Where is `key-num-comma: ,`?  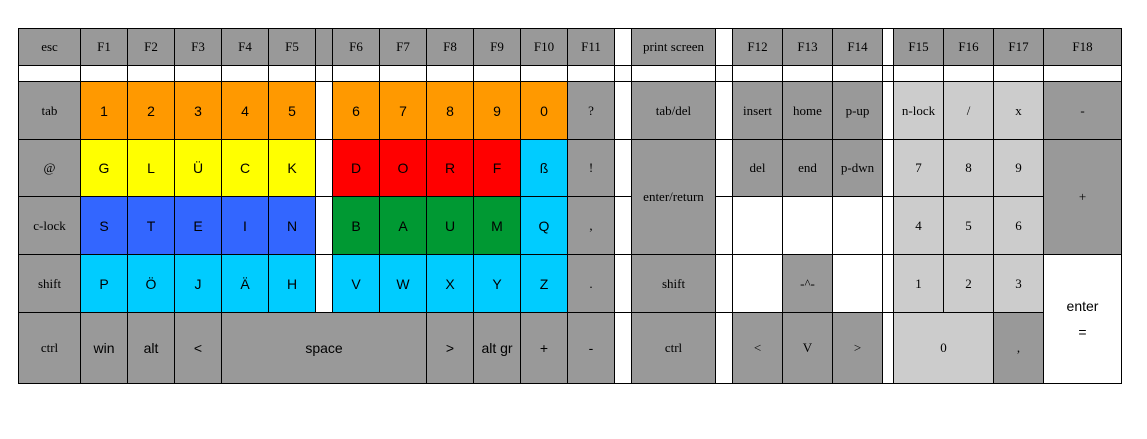
key-num-comma: , is located at coordinates (1018, 348).